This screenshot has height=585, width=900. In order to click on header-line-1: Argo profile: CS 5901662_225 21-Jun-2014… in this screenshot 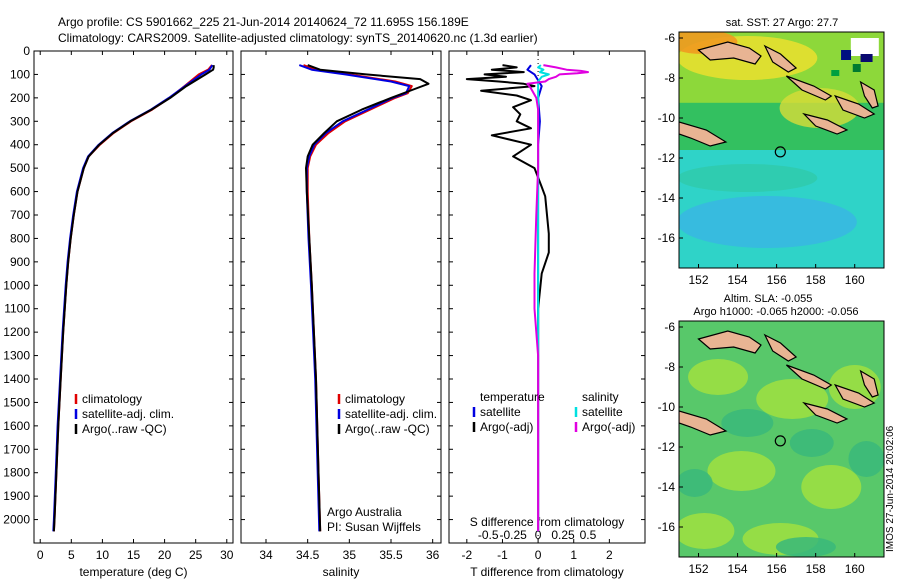, I will do `click(263, 22)`.